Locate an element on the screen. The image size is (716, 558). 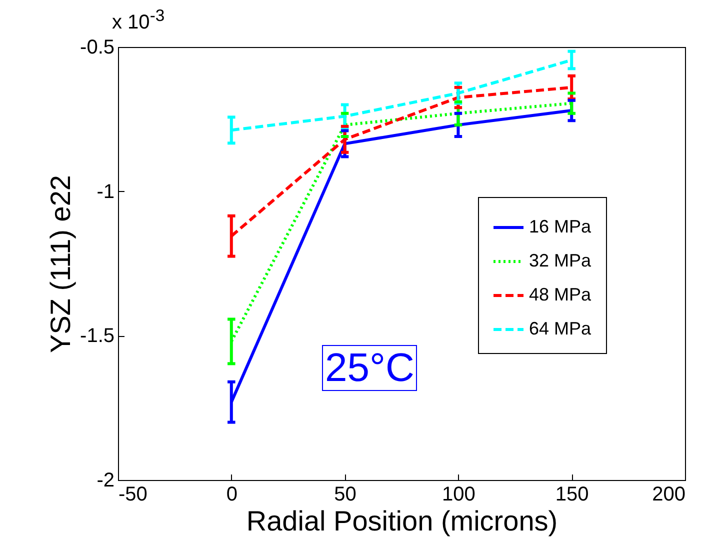
x-tick-label: -50 is located at coordinates (133, 495).